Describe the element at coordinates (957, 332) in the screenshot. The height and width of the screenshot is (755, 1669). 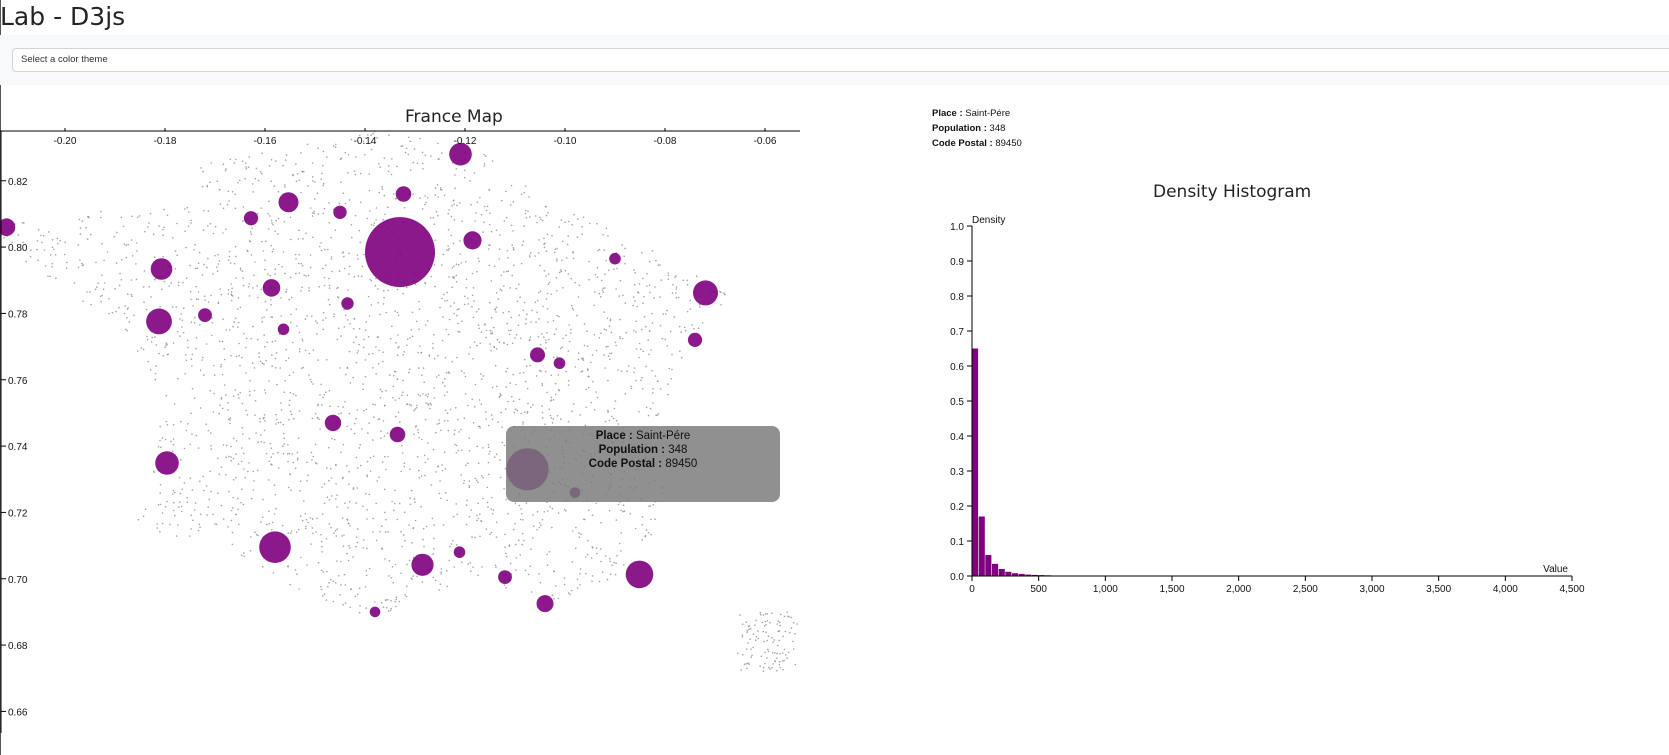
I see `histogram-y-tick-label: 0.7` at that location.